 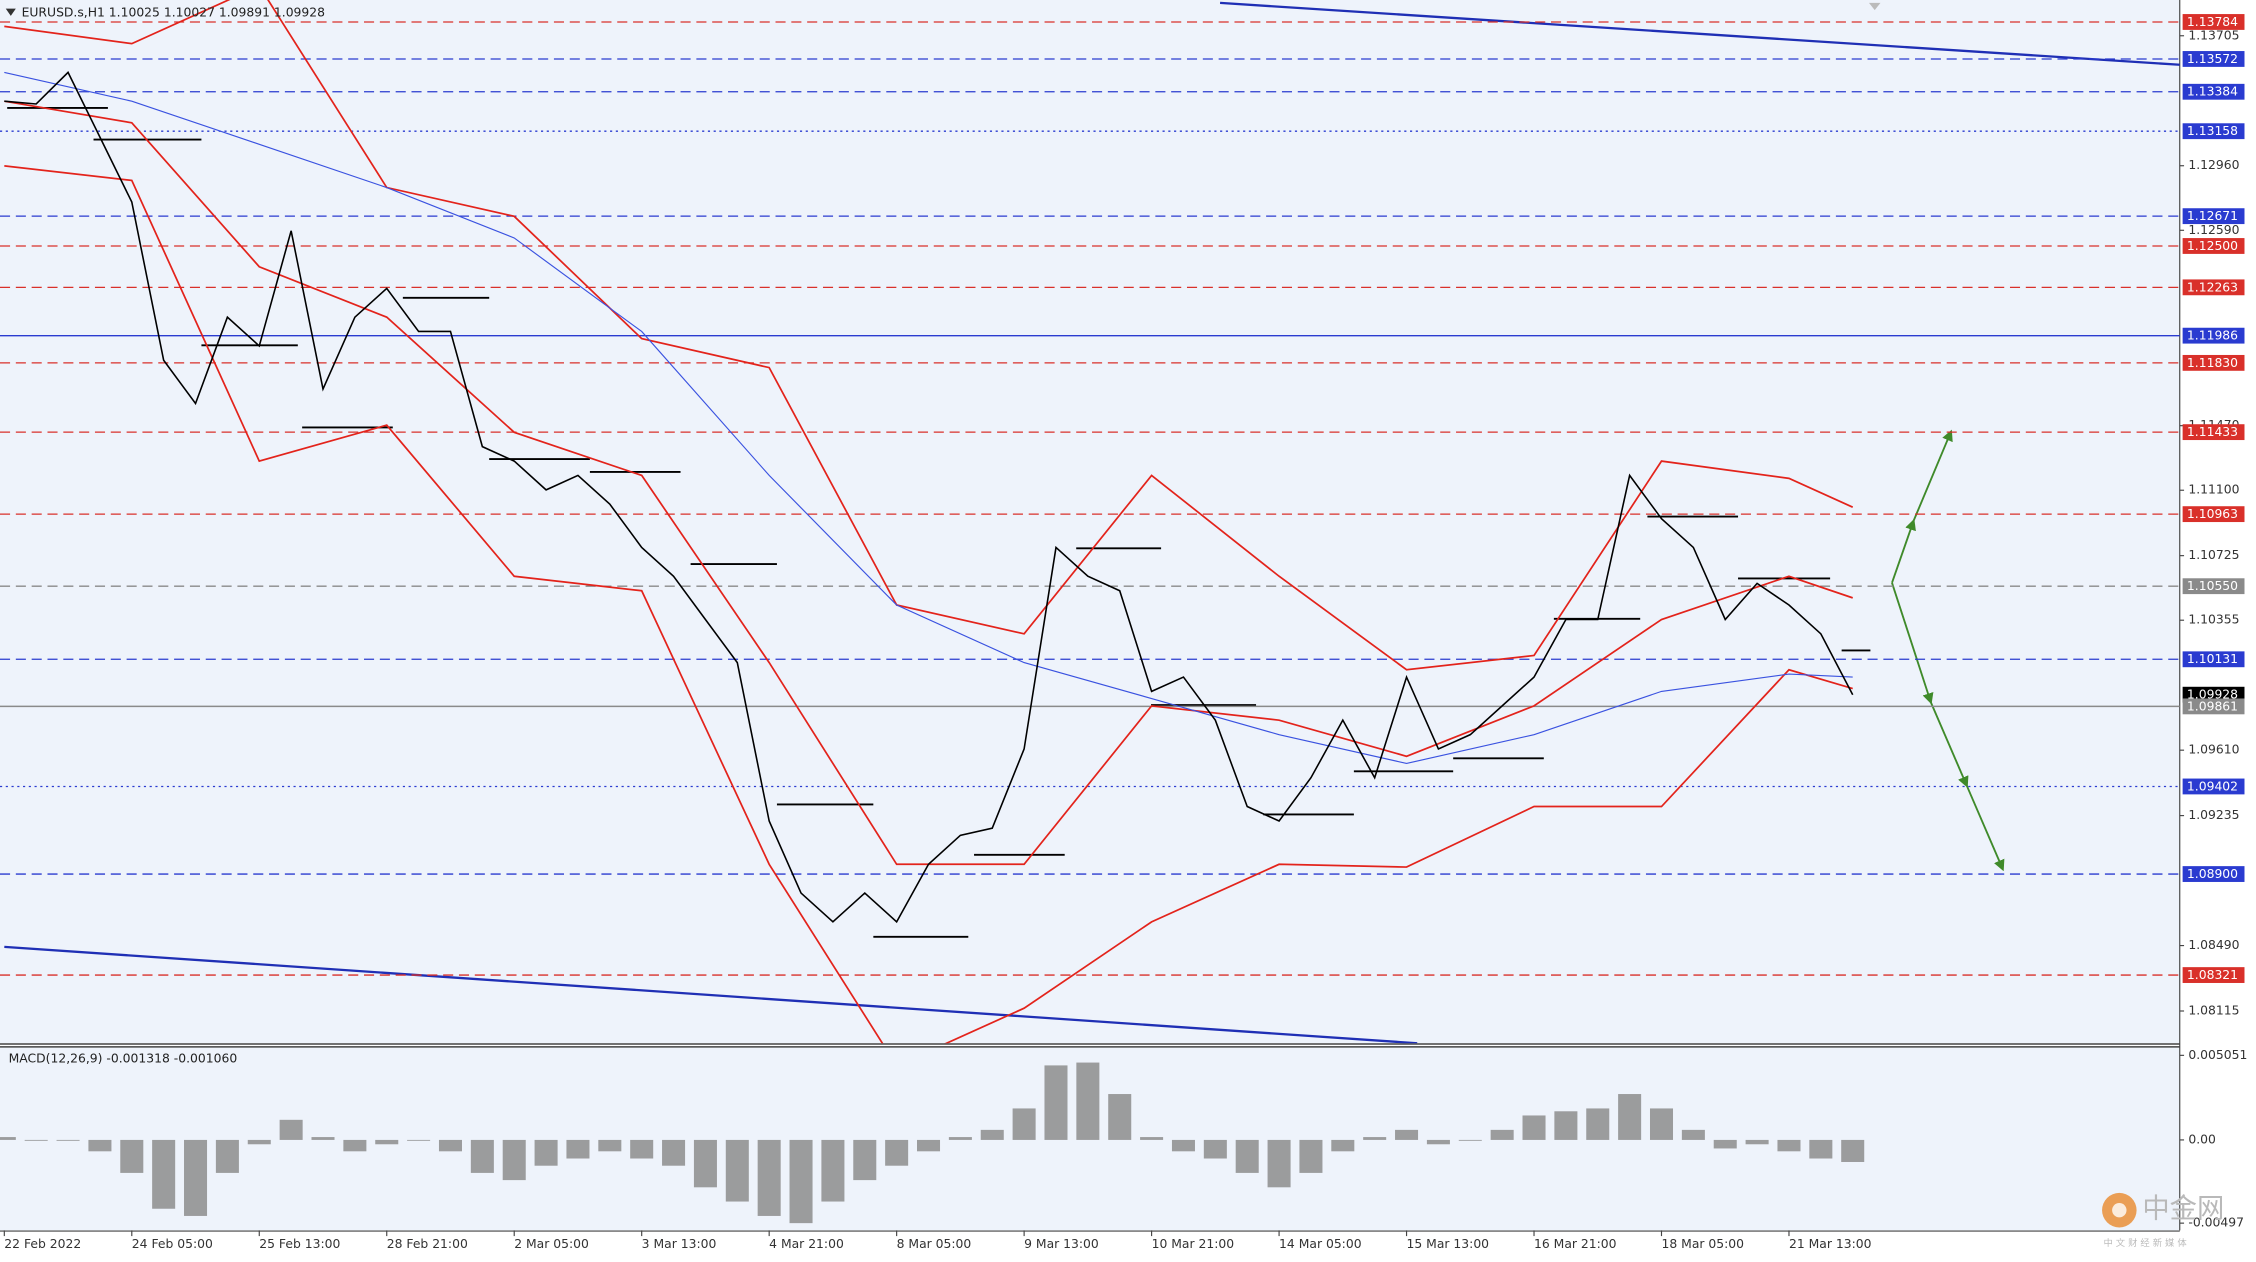 I want to click on level-label: 1.12263, so click(x=2212, y=287).